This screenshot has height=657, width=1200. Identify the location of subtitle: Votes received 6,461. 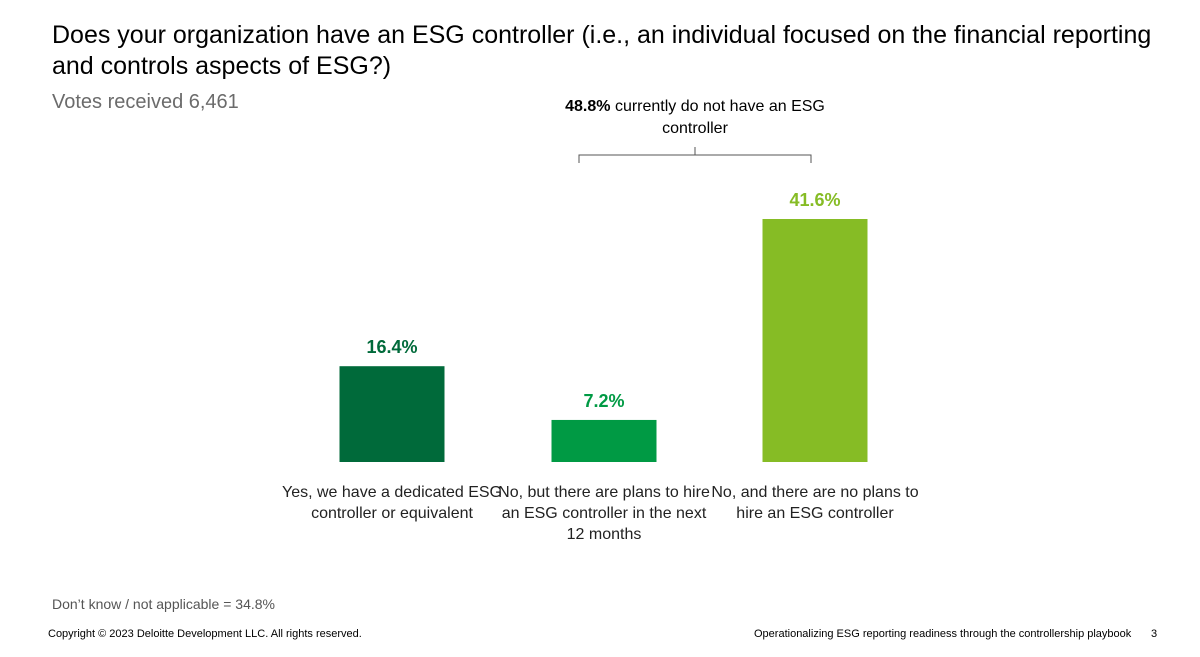
(145, 102).